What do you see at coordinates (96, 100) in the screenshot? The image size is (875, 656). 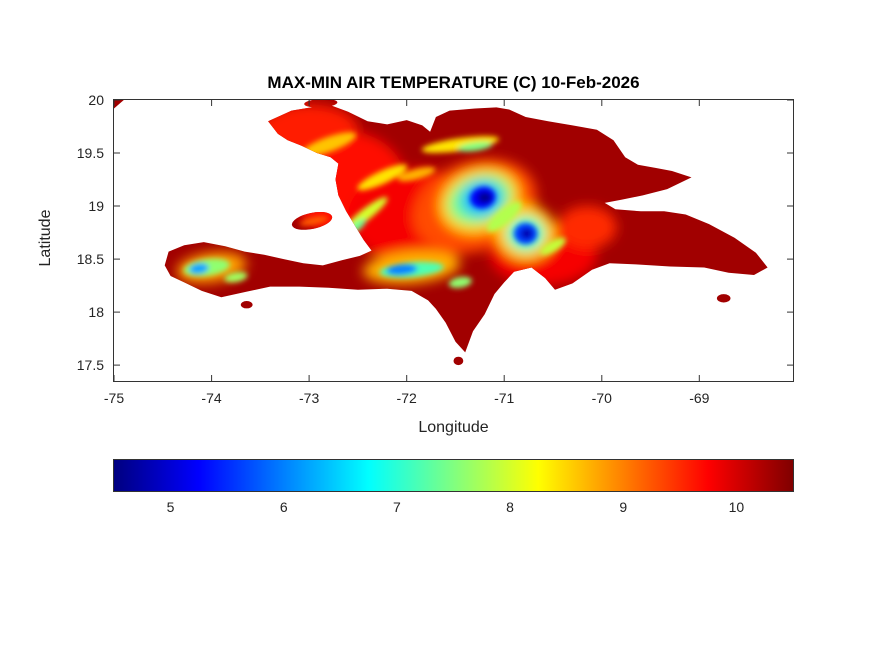 I see `y-tick-label: 20` at bounding box center [96, 100].